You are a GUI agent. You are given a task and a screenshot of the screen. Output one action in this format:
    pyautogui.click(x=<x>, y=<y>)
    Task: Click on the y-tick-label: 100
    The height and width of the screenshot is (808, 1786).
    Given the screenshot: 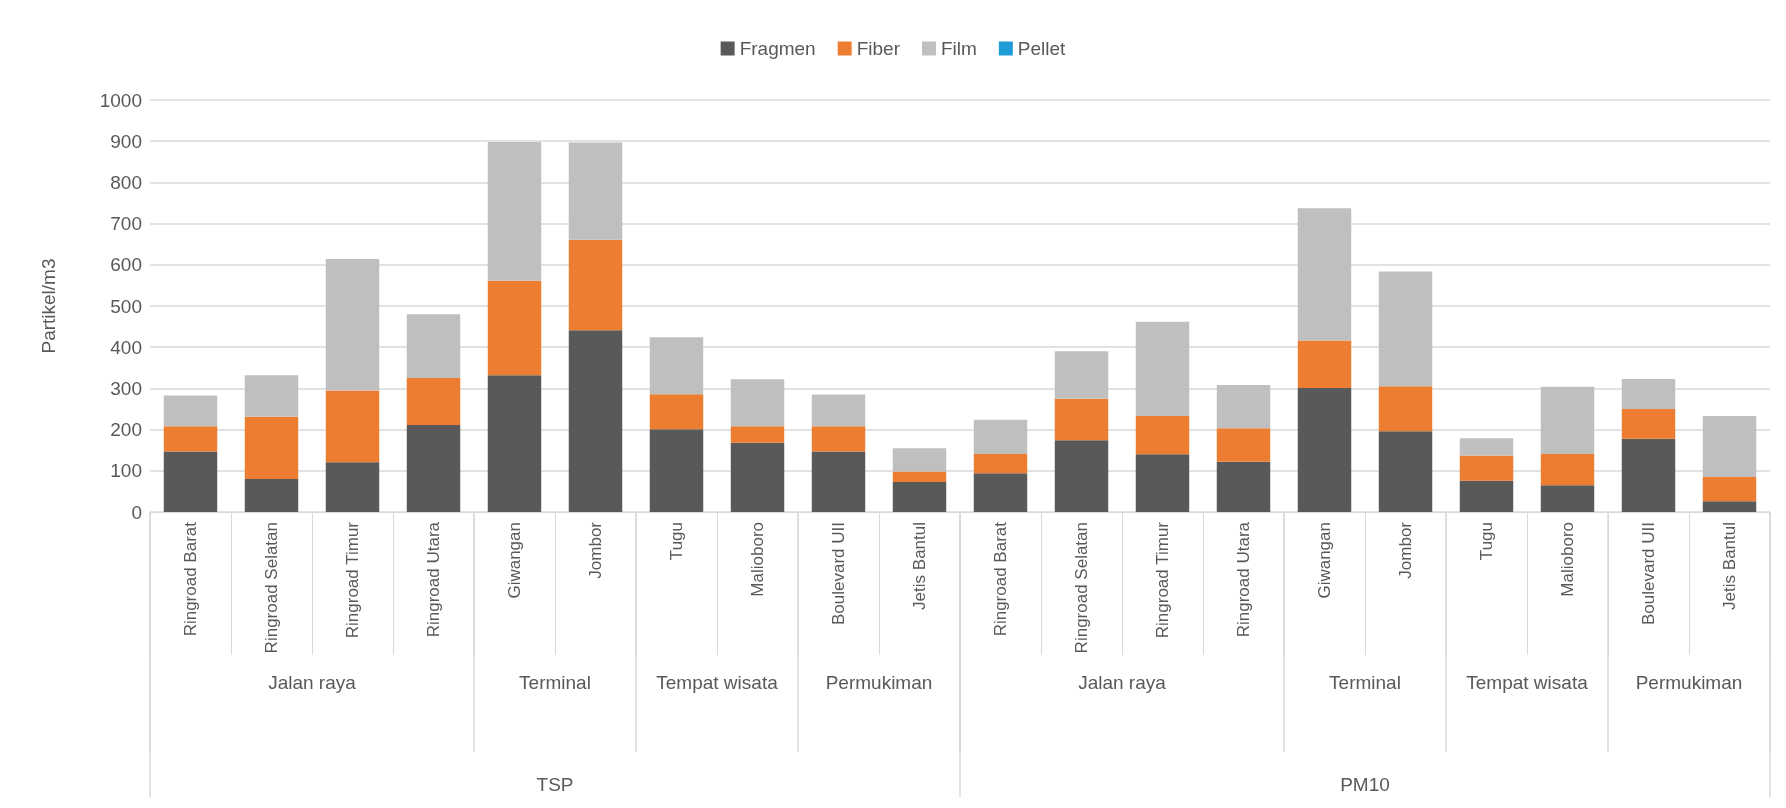 What is the action you would take?
    pyautogui.click(x=126, y=471)
    